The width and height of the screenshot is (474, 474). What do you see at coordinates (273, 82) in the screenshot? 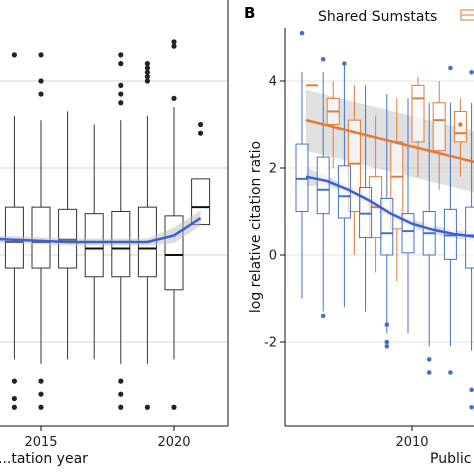
I see `panel-b-y-tick-label: 4` at bounding box center [273, 82].